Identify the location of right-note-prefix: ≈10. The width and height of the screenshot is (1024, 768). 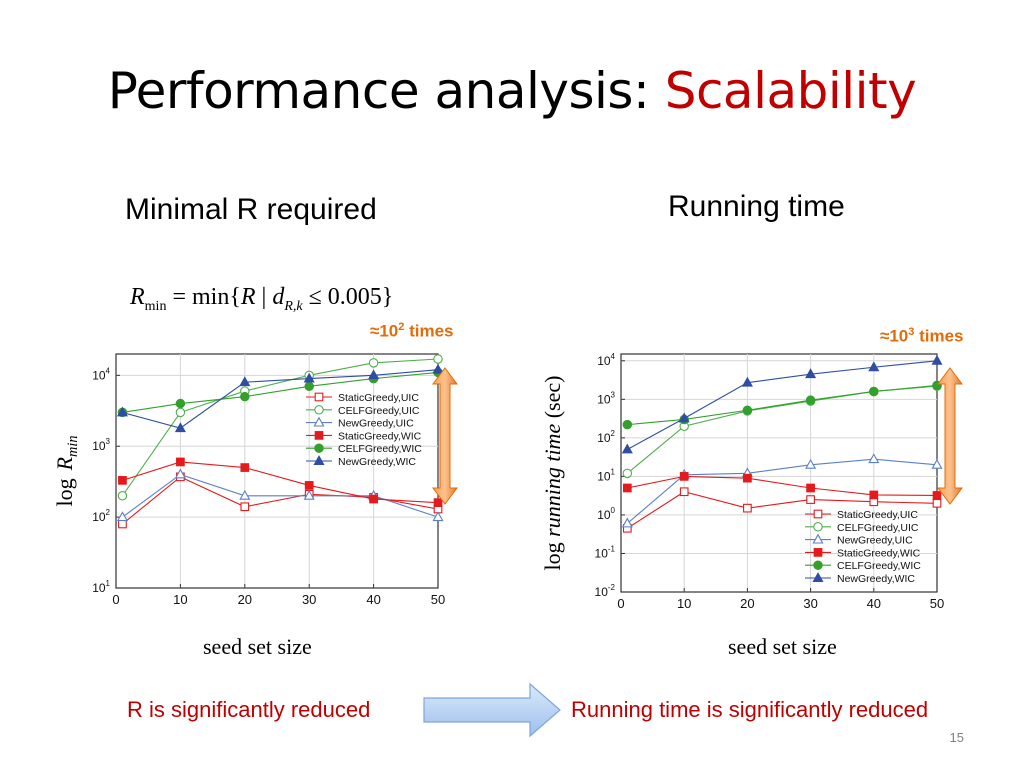
(894, 336).